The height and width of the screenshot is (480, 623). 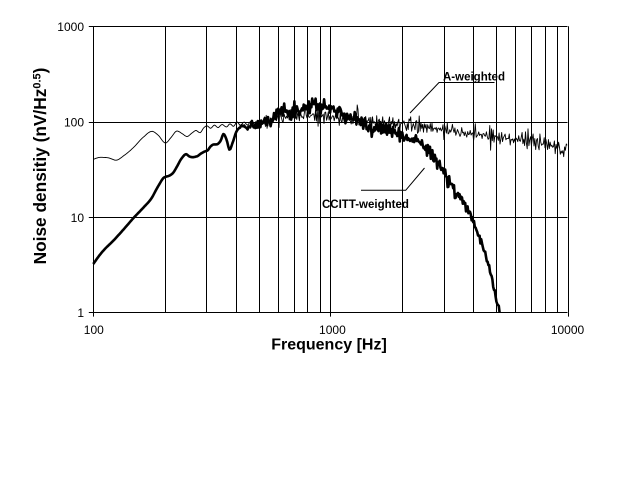 I want to click on svg-text: A-weighted, so click(x=474, y=78).